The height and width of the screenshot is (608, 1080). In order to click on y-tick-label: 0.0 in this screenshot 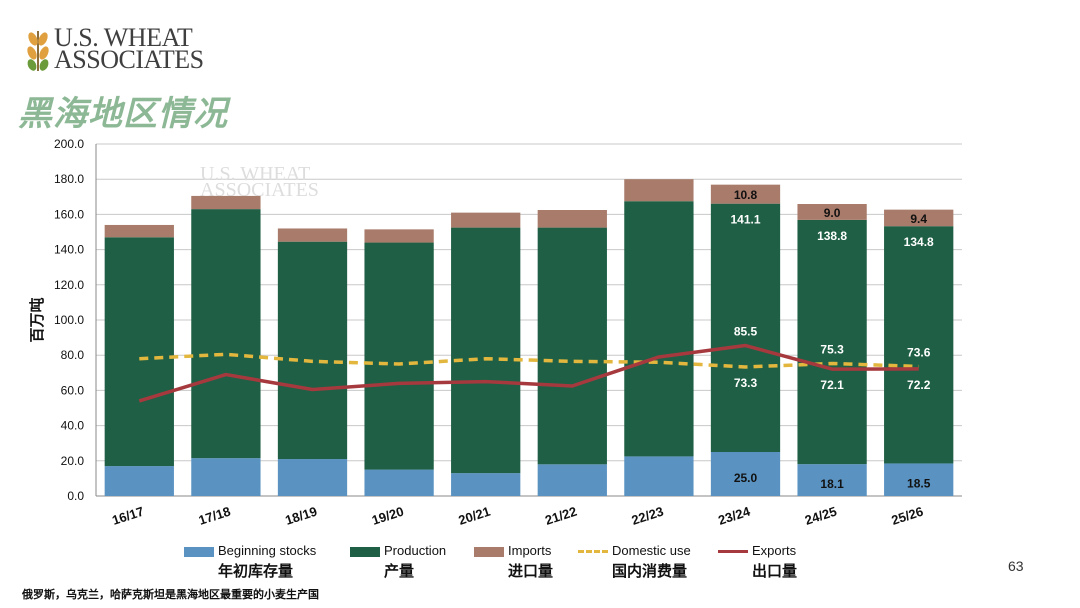, I will do `click(75, 496)`.